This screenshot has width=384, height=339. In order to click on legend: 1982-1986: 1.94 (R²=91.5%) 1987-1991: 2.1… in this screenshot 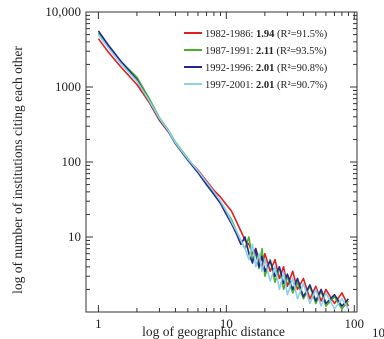, I will do `click(256, 60)`.